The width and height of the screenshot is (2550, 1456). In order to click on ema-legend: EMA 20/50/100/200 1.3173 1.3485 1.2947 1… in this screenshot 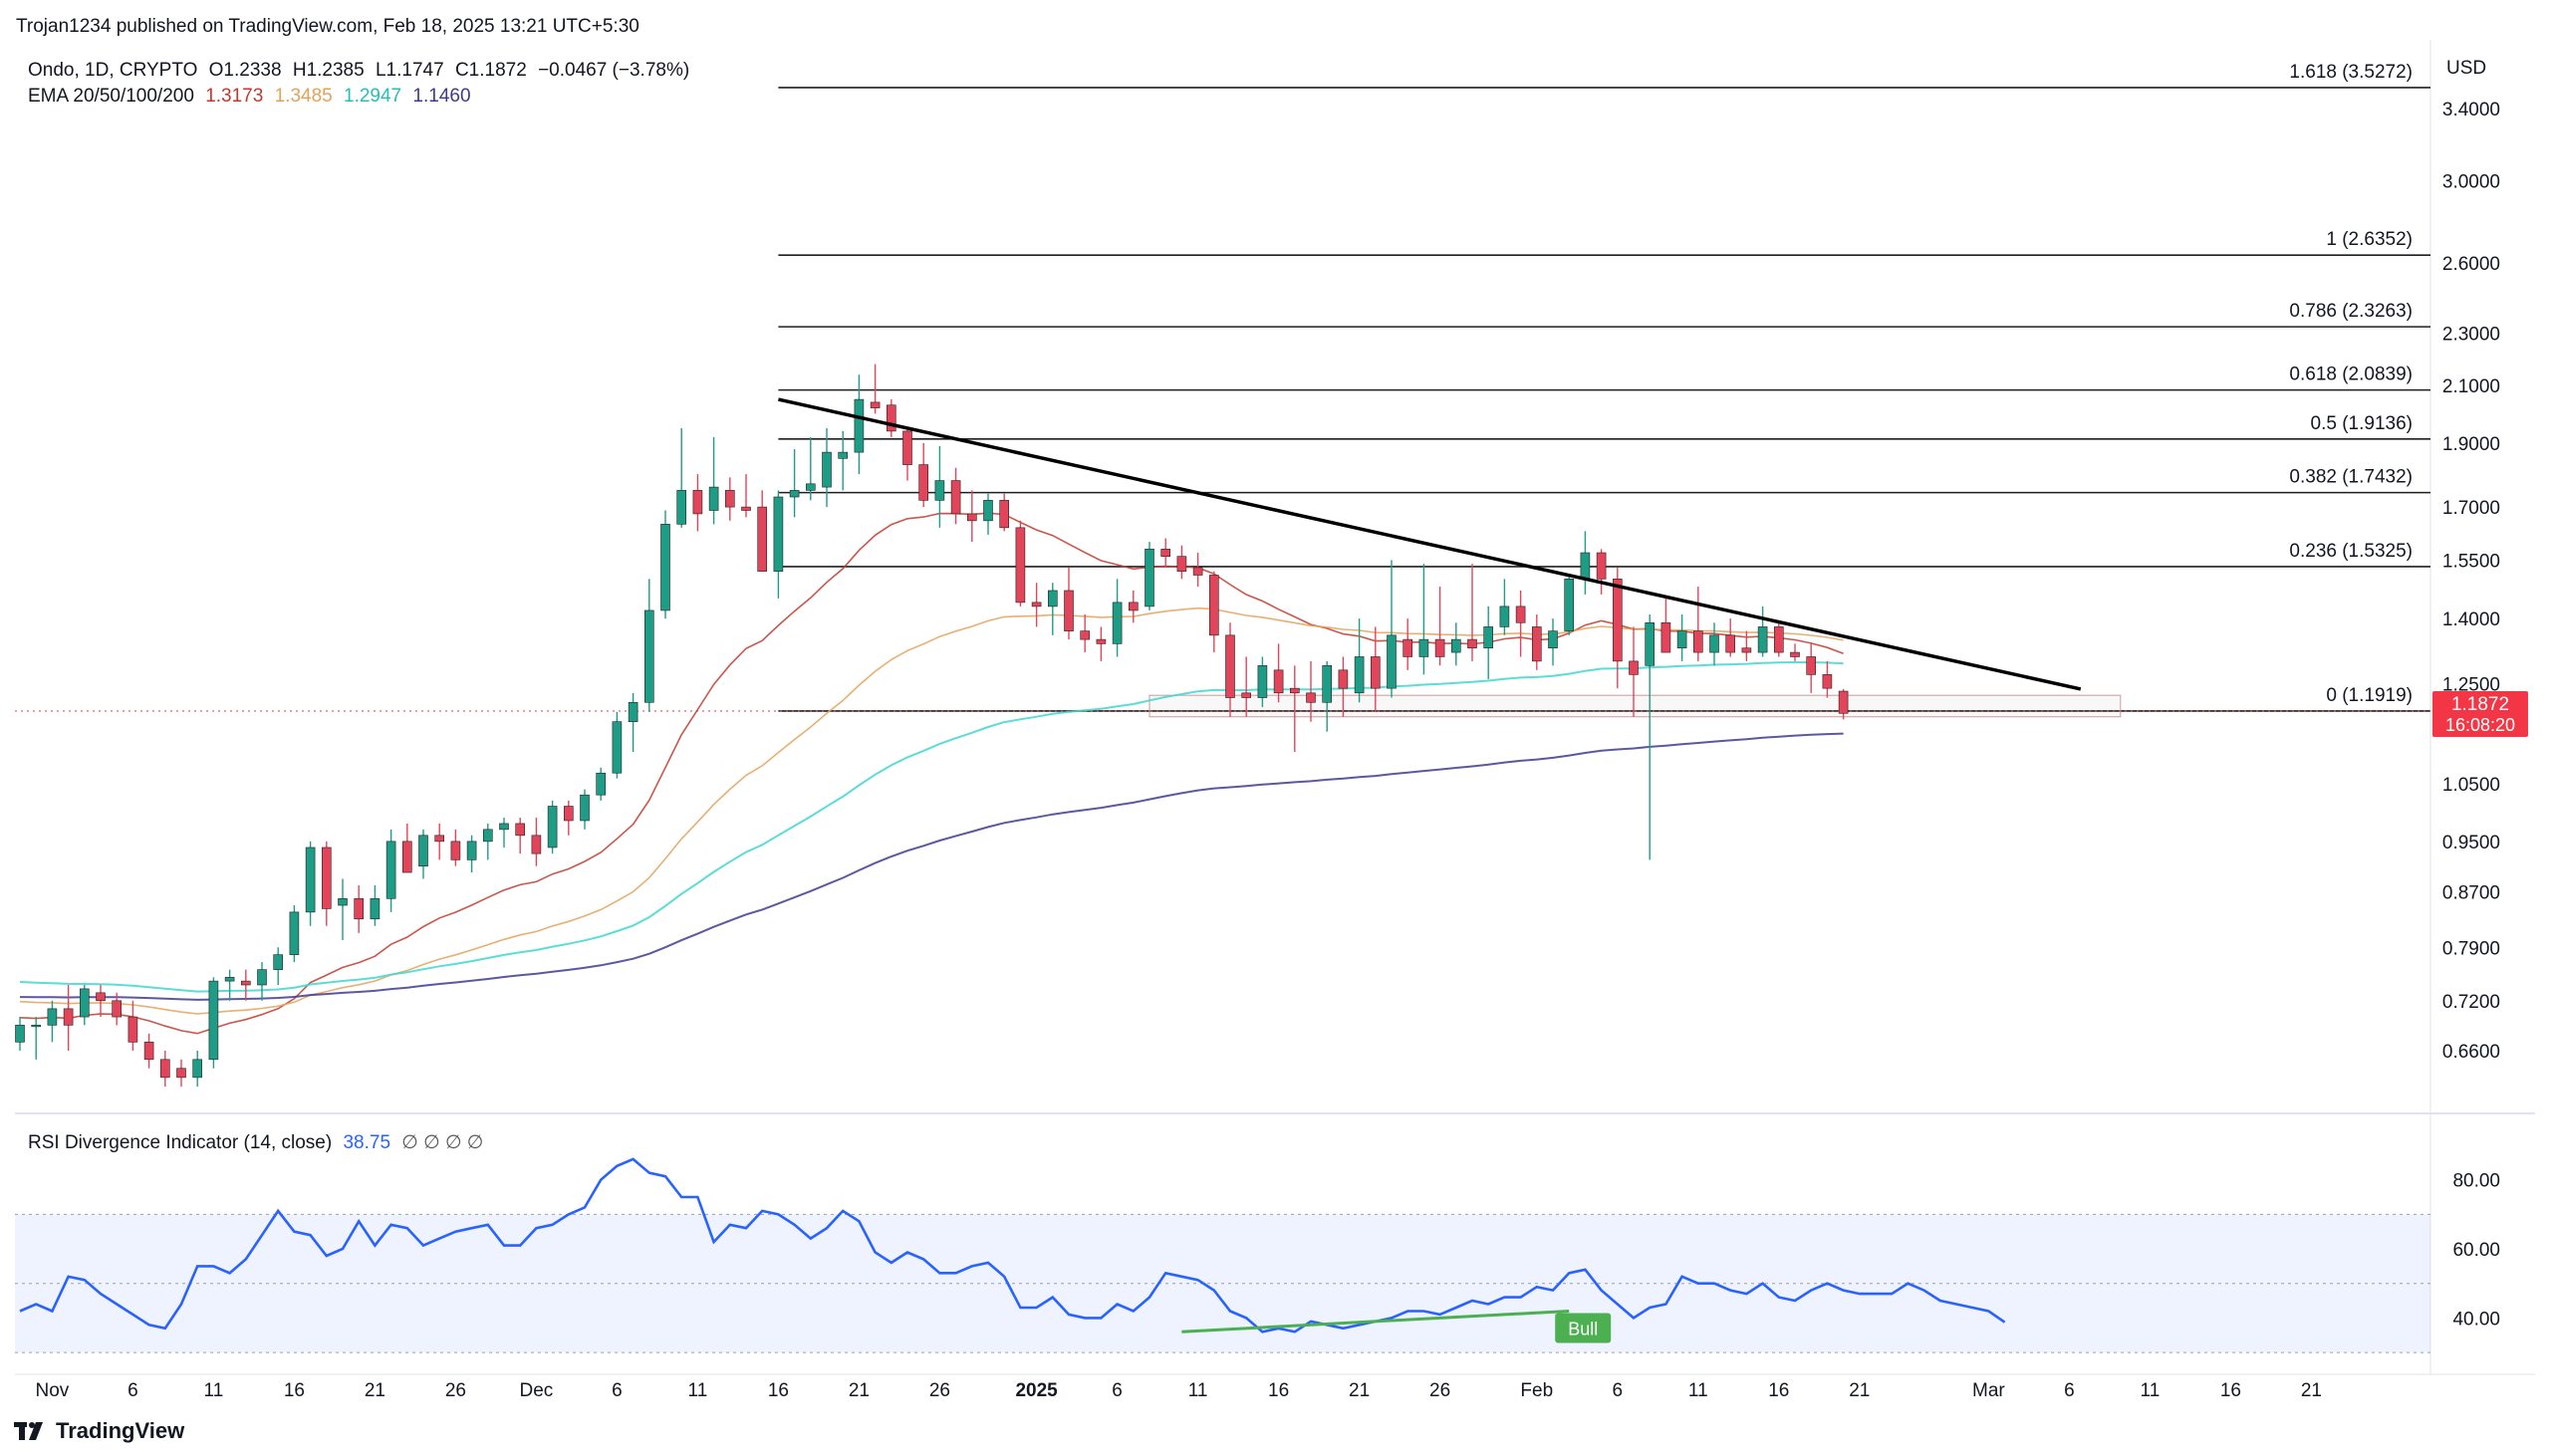, I will do `click(252, 97)`.